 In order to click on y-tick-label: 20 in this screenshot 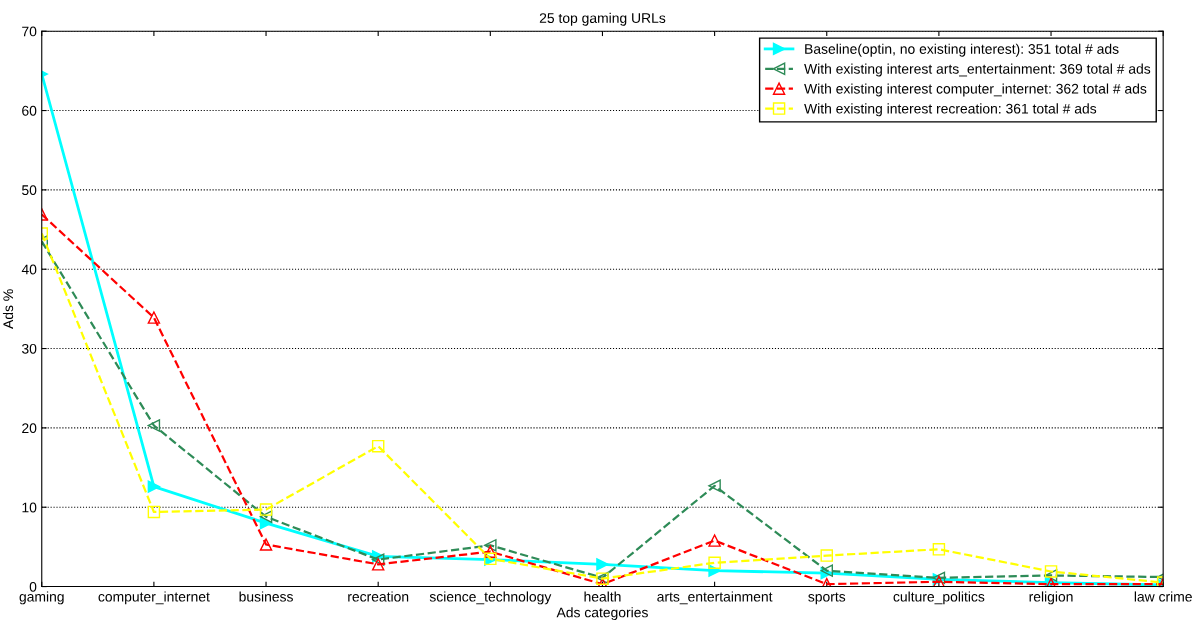, I will do `click(29, 428)`.